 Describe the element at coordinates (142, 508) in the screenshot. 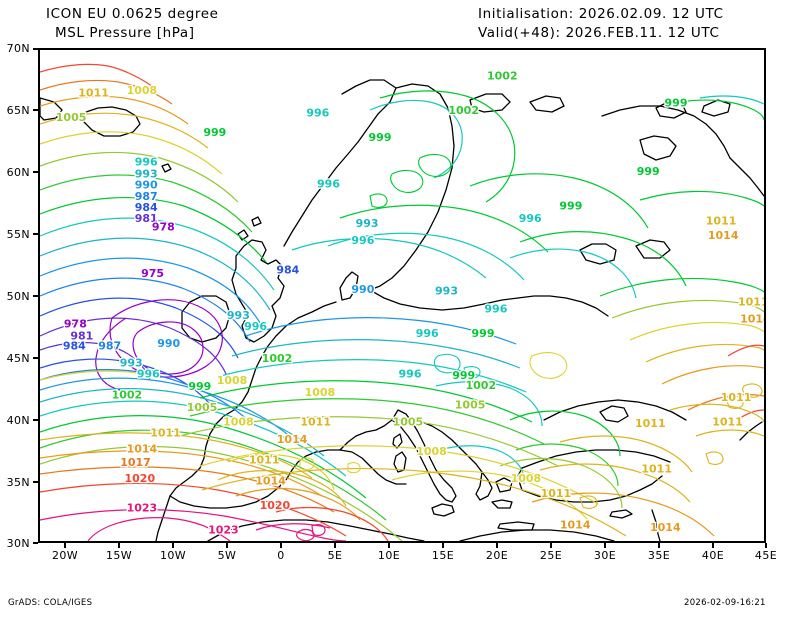

I see `contour-label: 1023` at that location.